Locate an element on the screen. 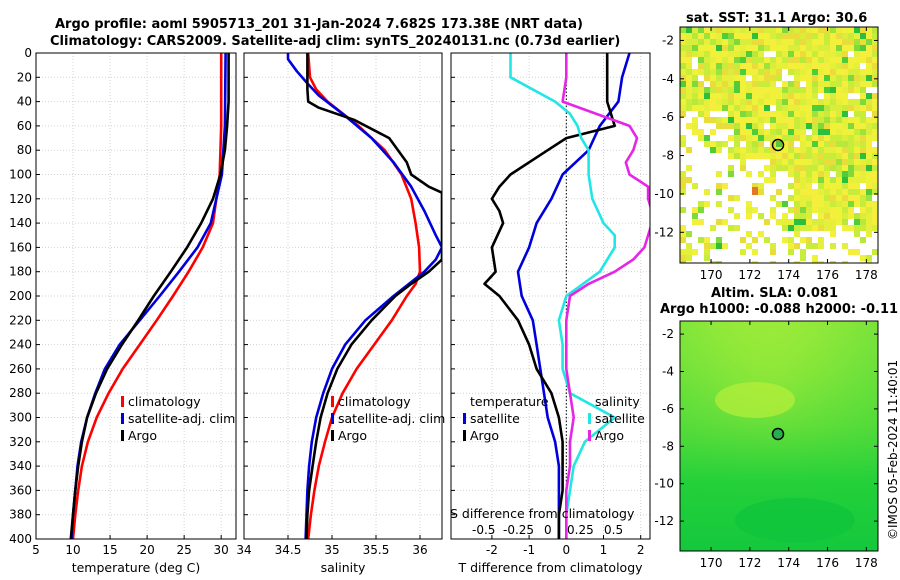  legend-swatch-satellite is located at coordinates (122, 418).